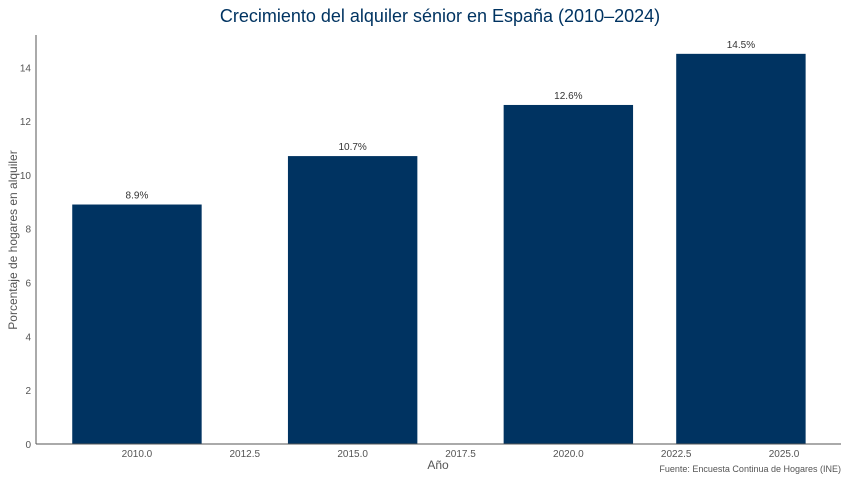 This screenshot has height=482, width=849. I want to click on bar-2024, so click(741, 249).